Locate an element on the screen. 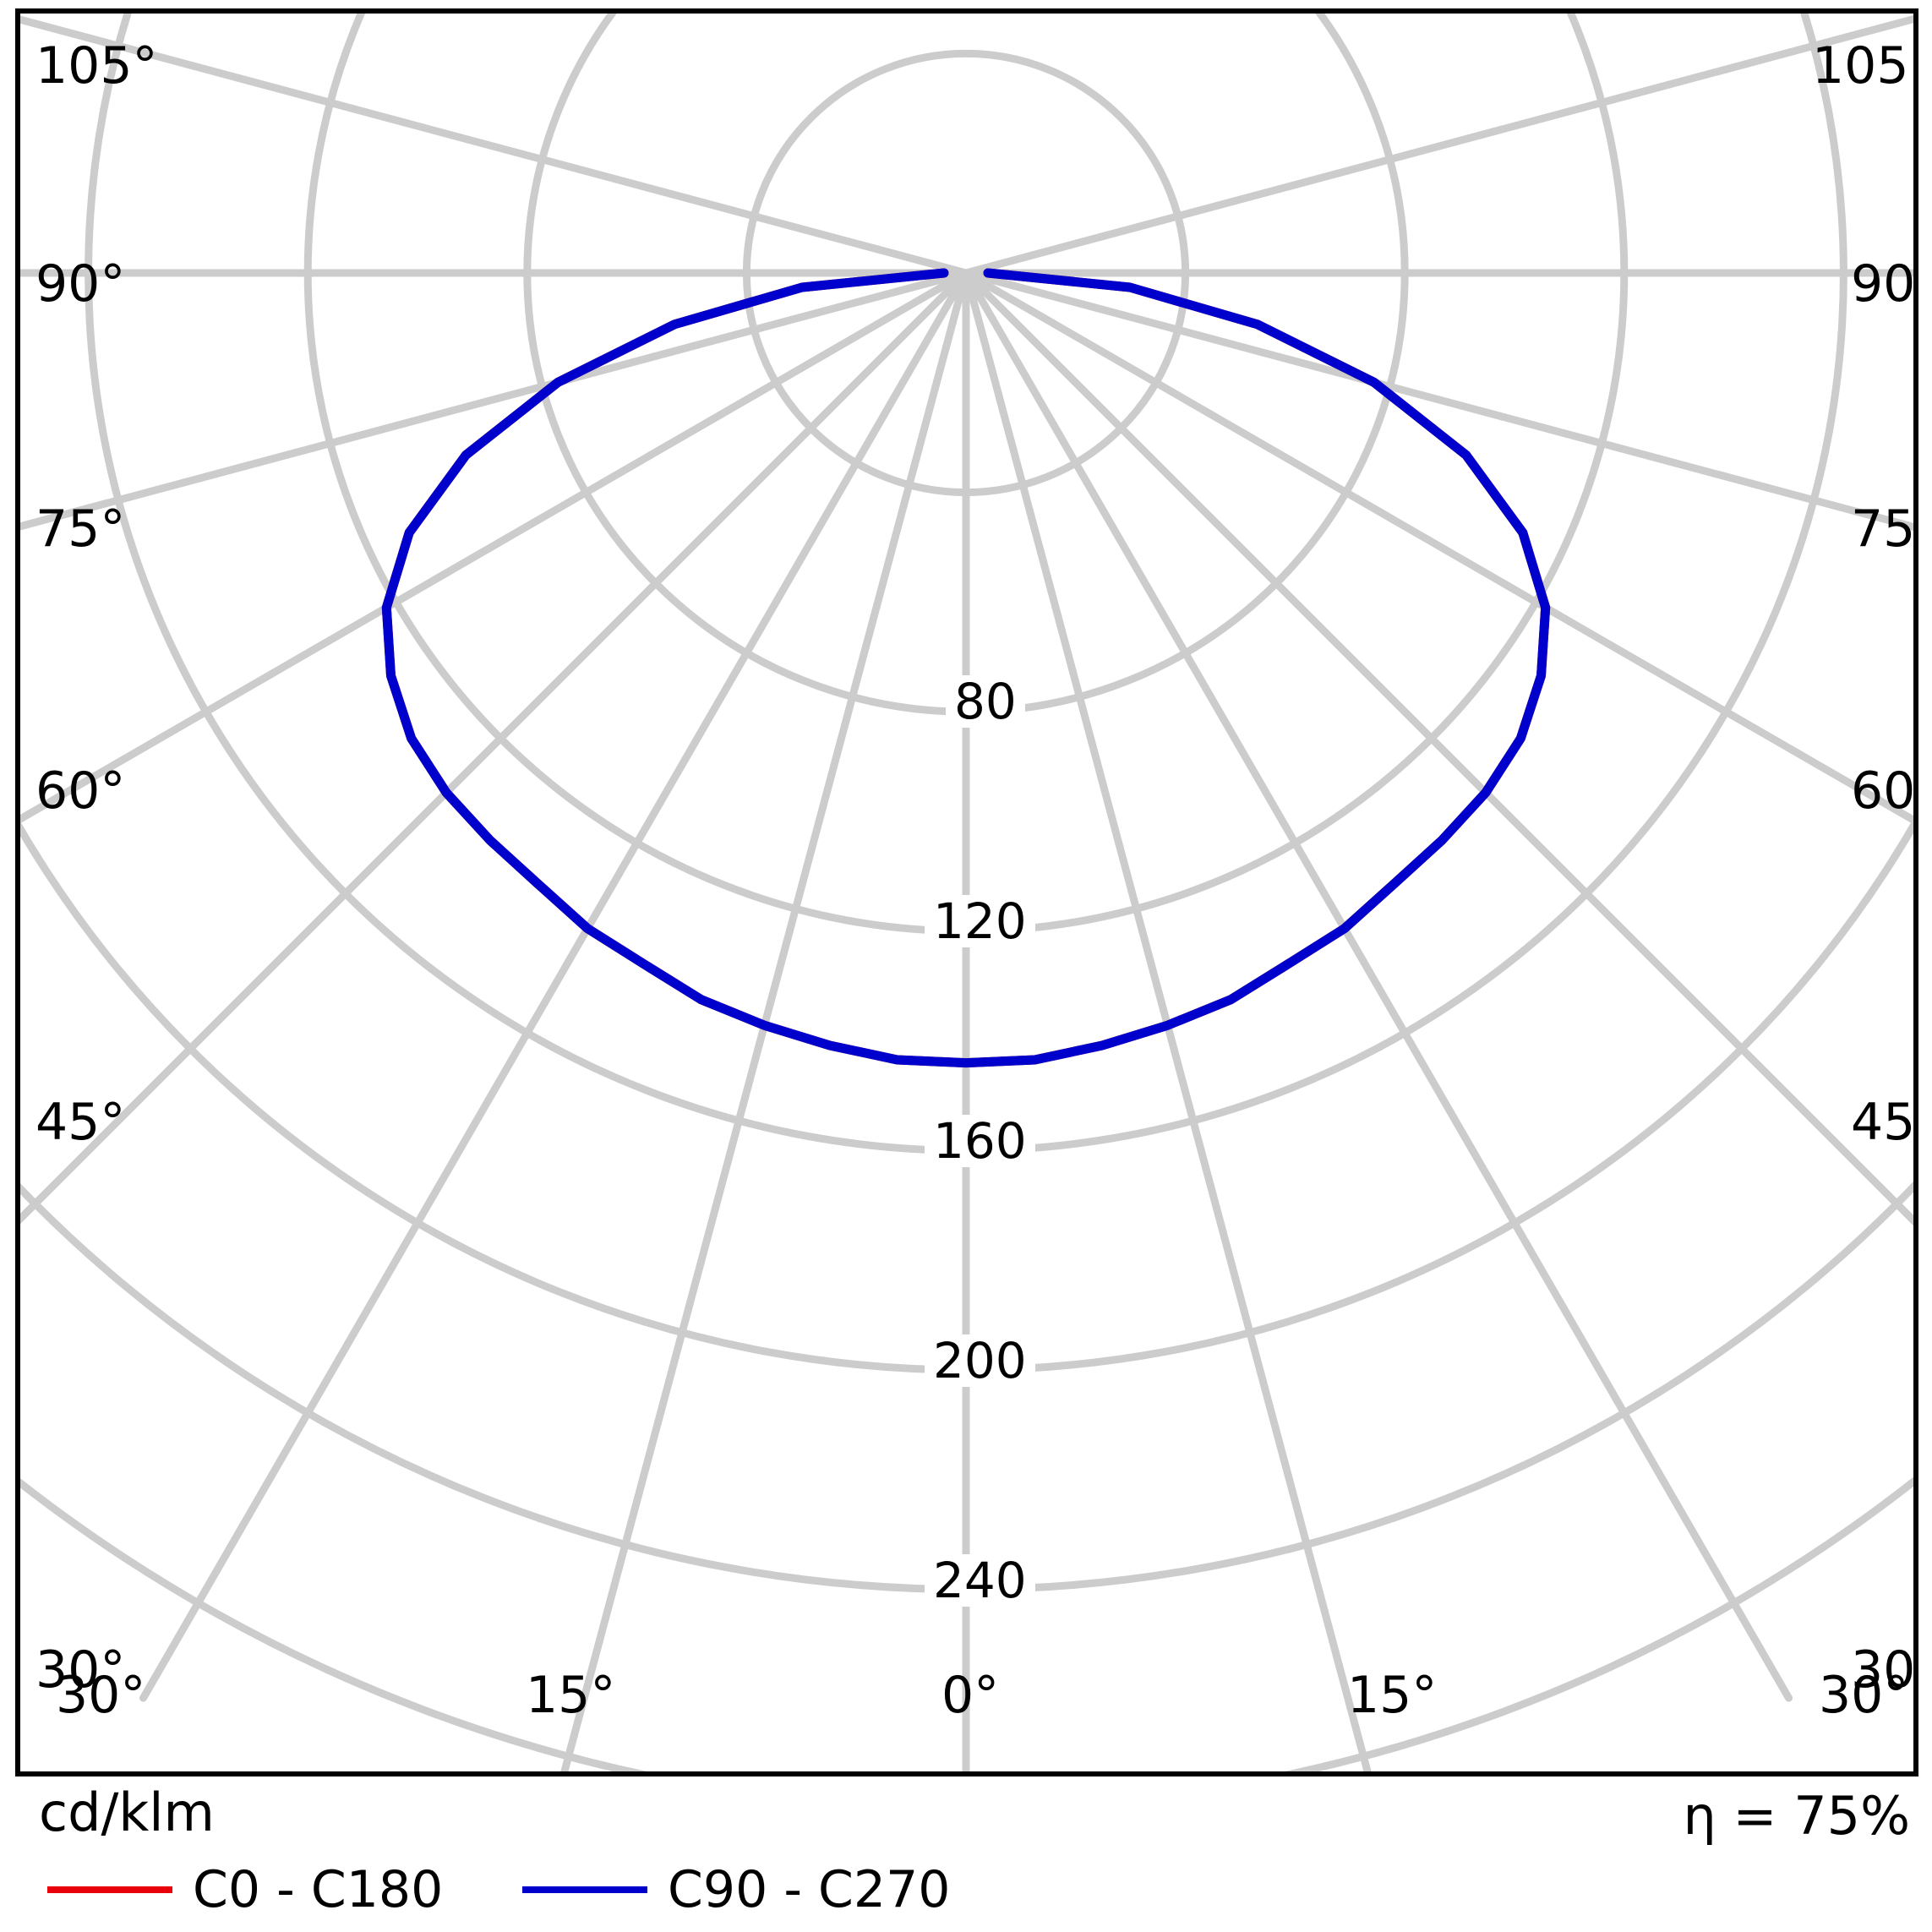 The height and width of the screenshot is (1932, 1932). angle-label-right-0: 105° is located at coordinates (1862, 66).